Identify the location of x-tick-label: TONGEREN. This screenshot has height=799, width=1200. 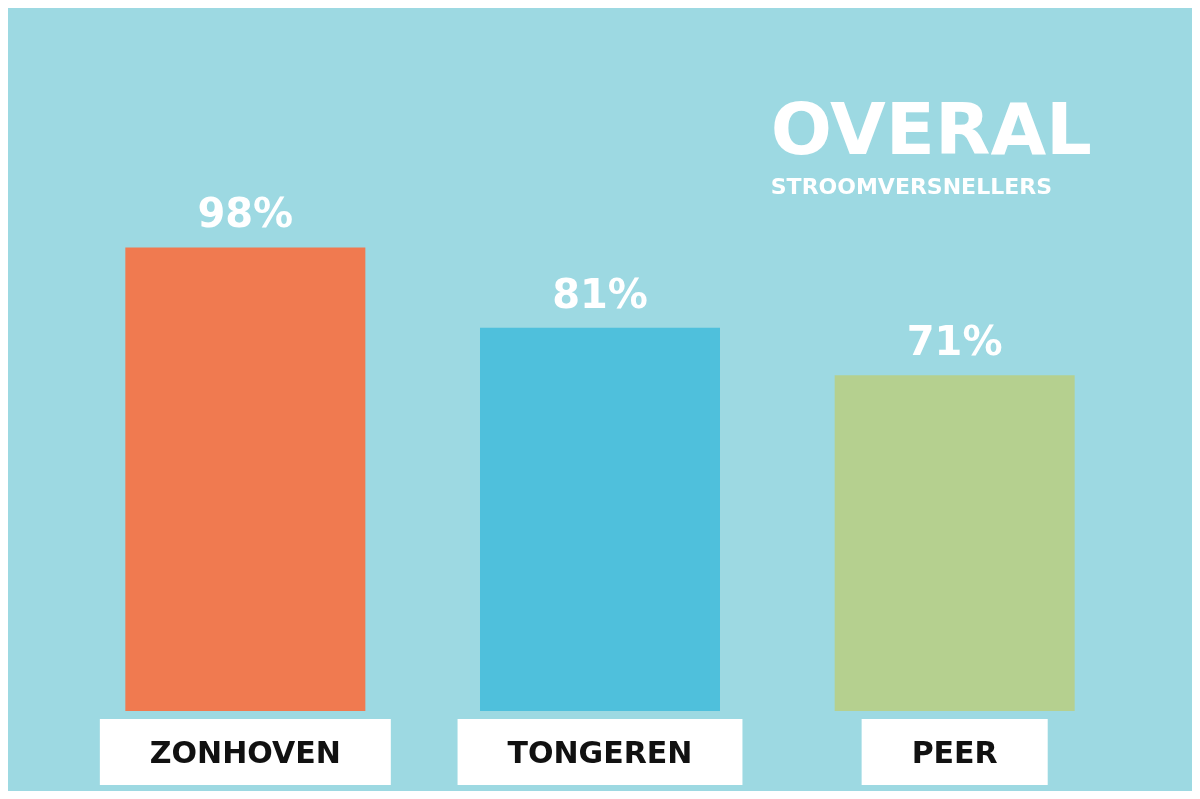
(600, 752).